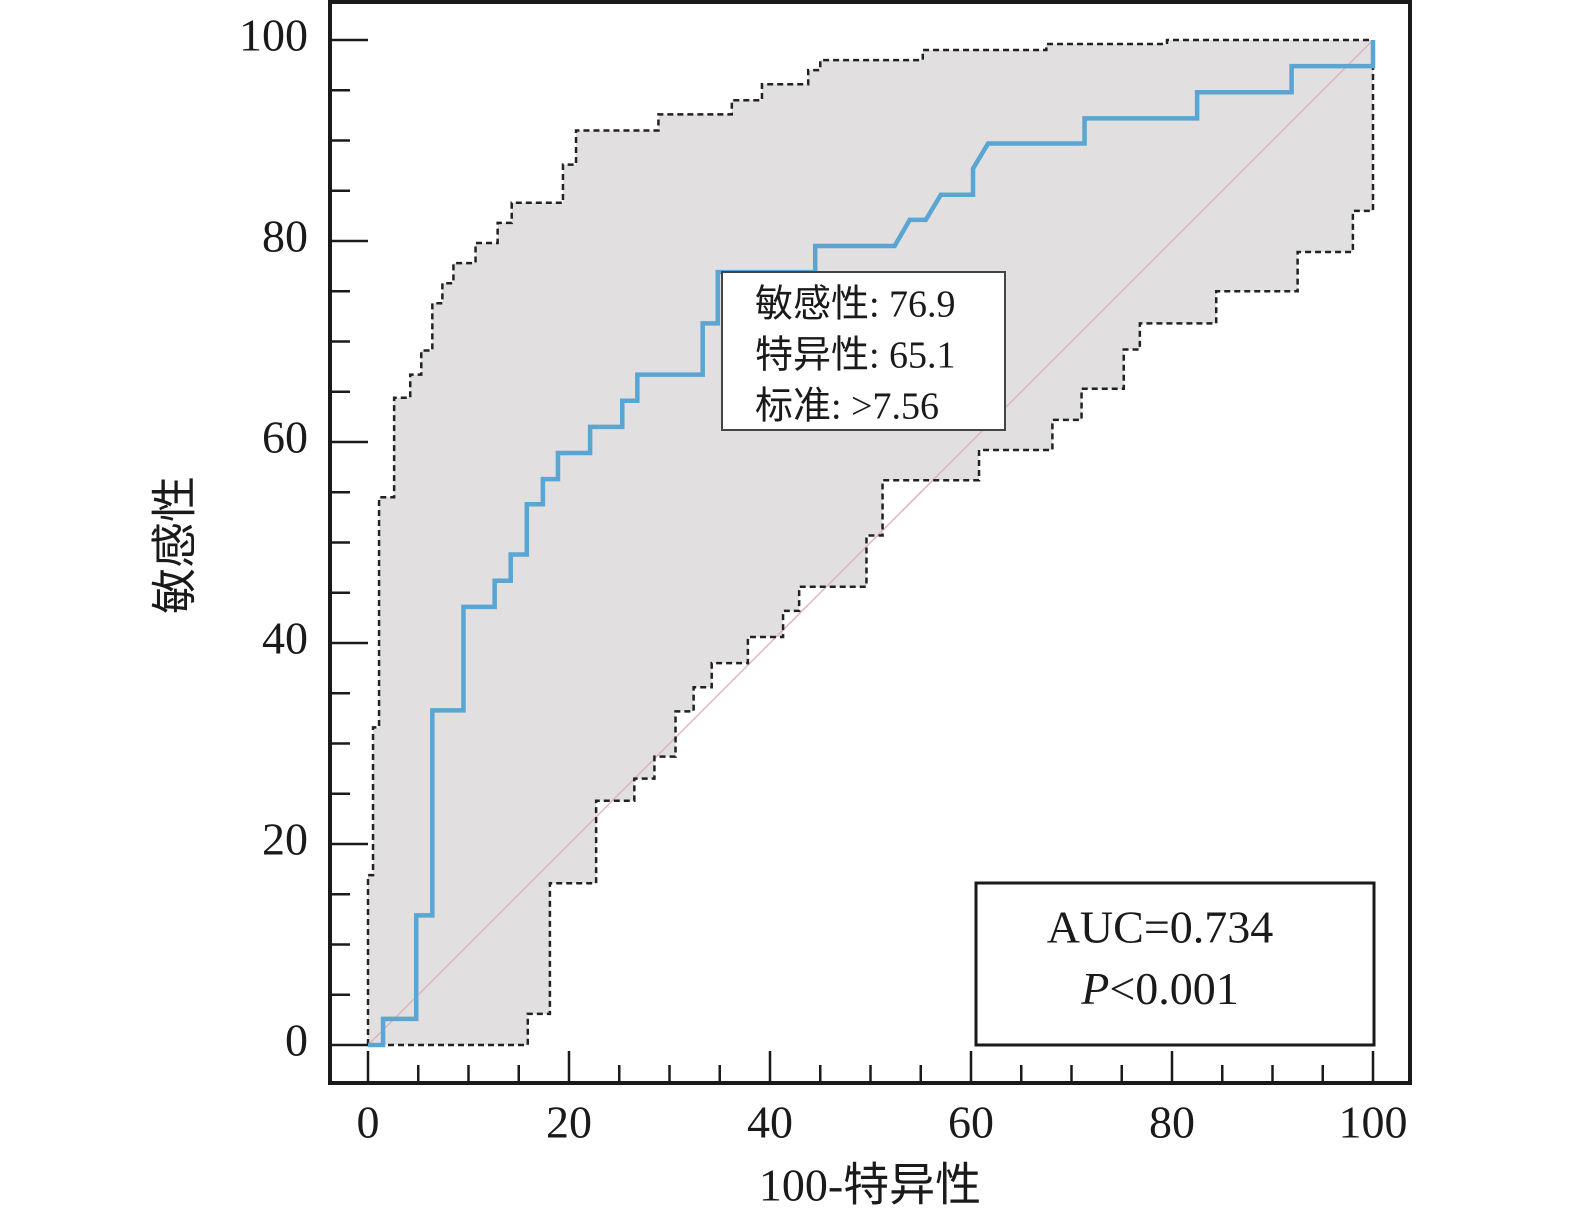 This screenshot has height=1230, width=1575. Describe the element at coordinates (285, 437) in the screenshot. I see `y-tick-label: 60` at that location.